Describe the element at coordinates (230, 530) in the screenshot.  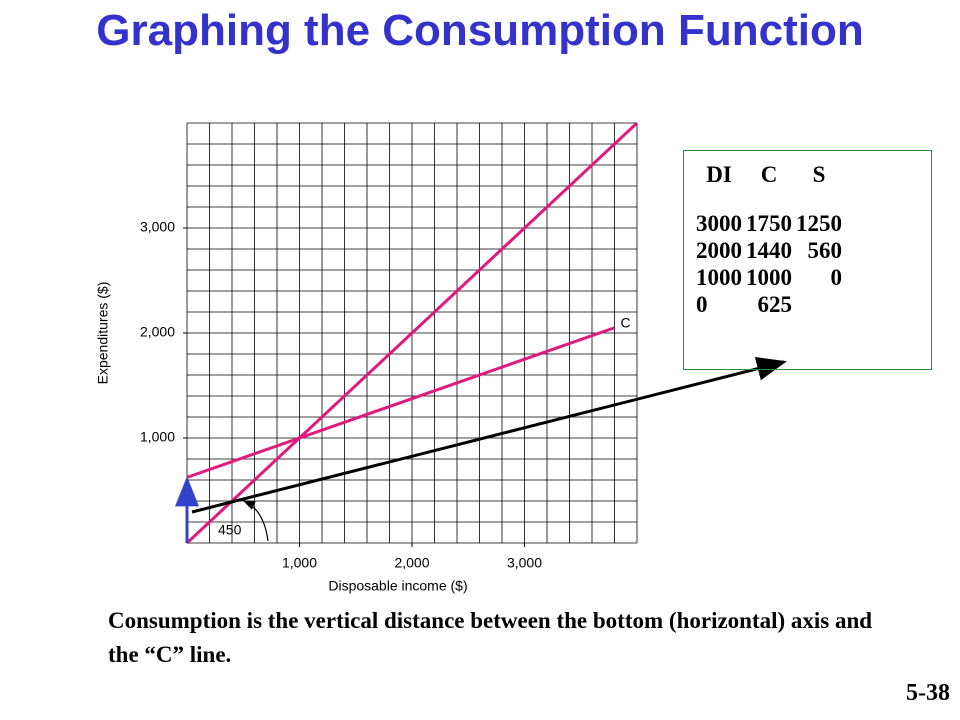
I see `angle-label: 450` at that location.